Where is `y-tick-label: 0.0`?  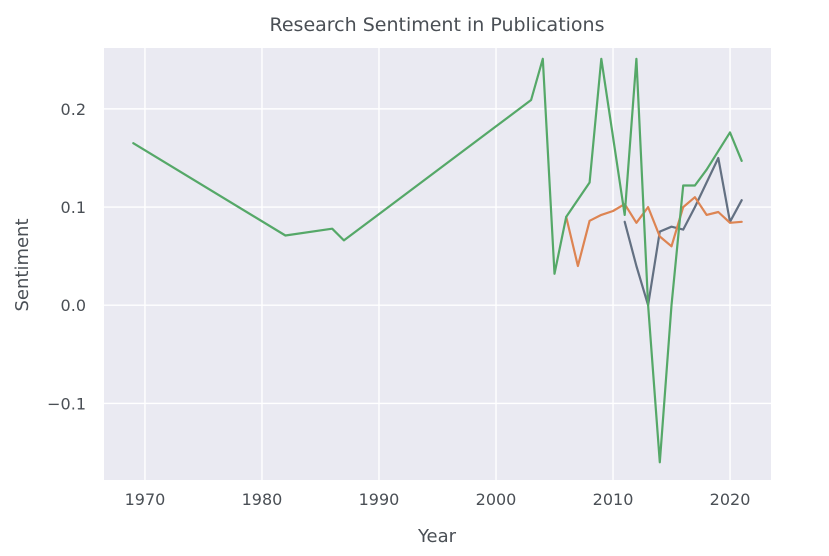 y-tick-label: 0.0 is located at coordinates (73, 305).